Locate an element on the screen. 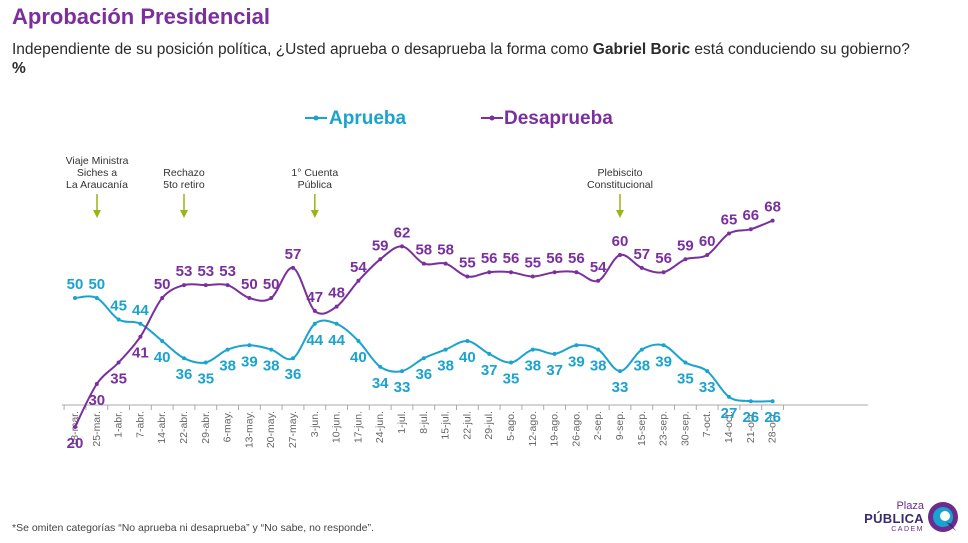  x-tick-label: 6-may. is located at coordinates (228, 426).